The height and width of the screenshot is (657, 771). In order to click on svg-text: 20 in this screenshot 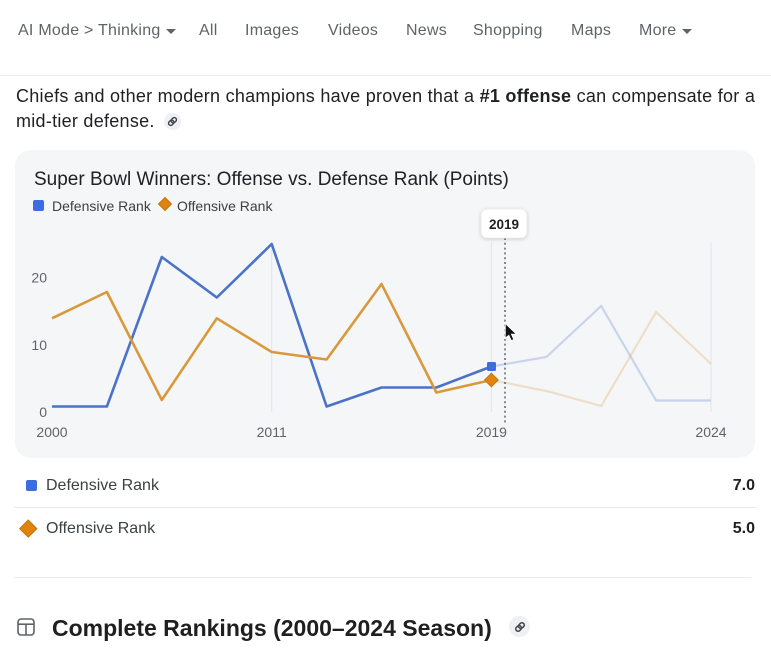, I will do `click(39, 278)`.